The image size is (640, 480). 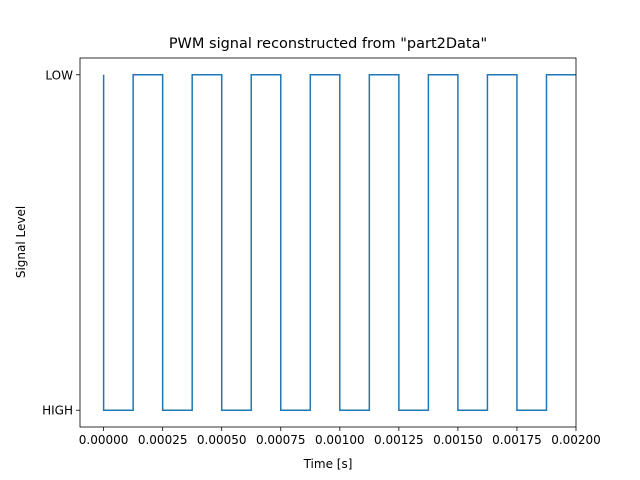 I want to click on x-tick-label: 0.00150, so click(x=458, y=440).